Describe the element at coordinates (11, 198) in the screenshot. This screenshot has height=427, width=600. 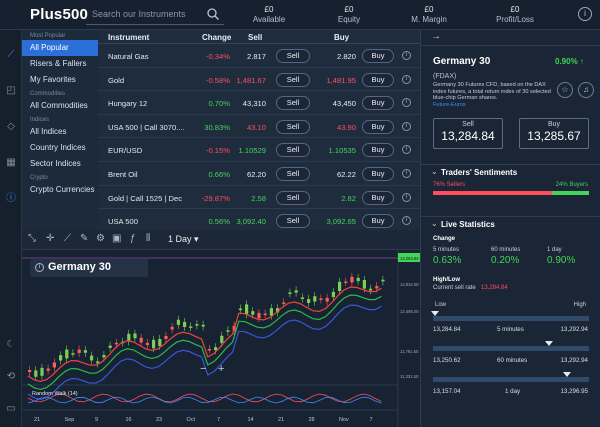
I see `info-rail-icon: ⓘ` at that location.